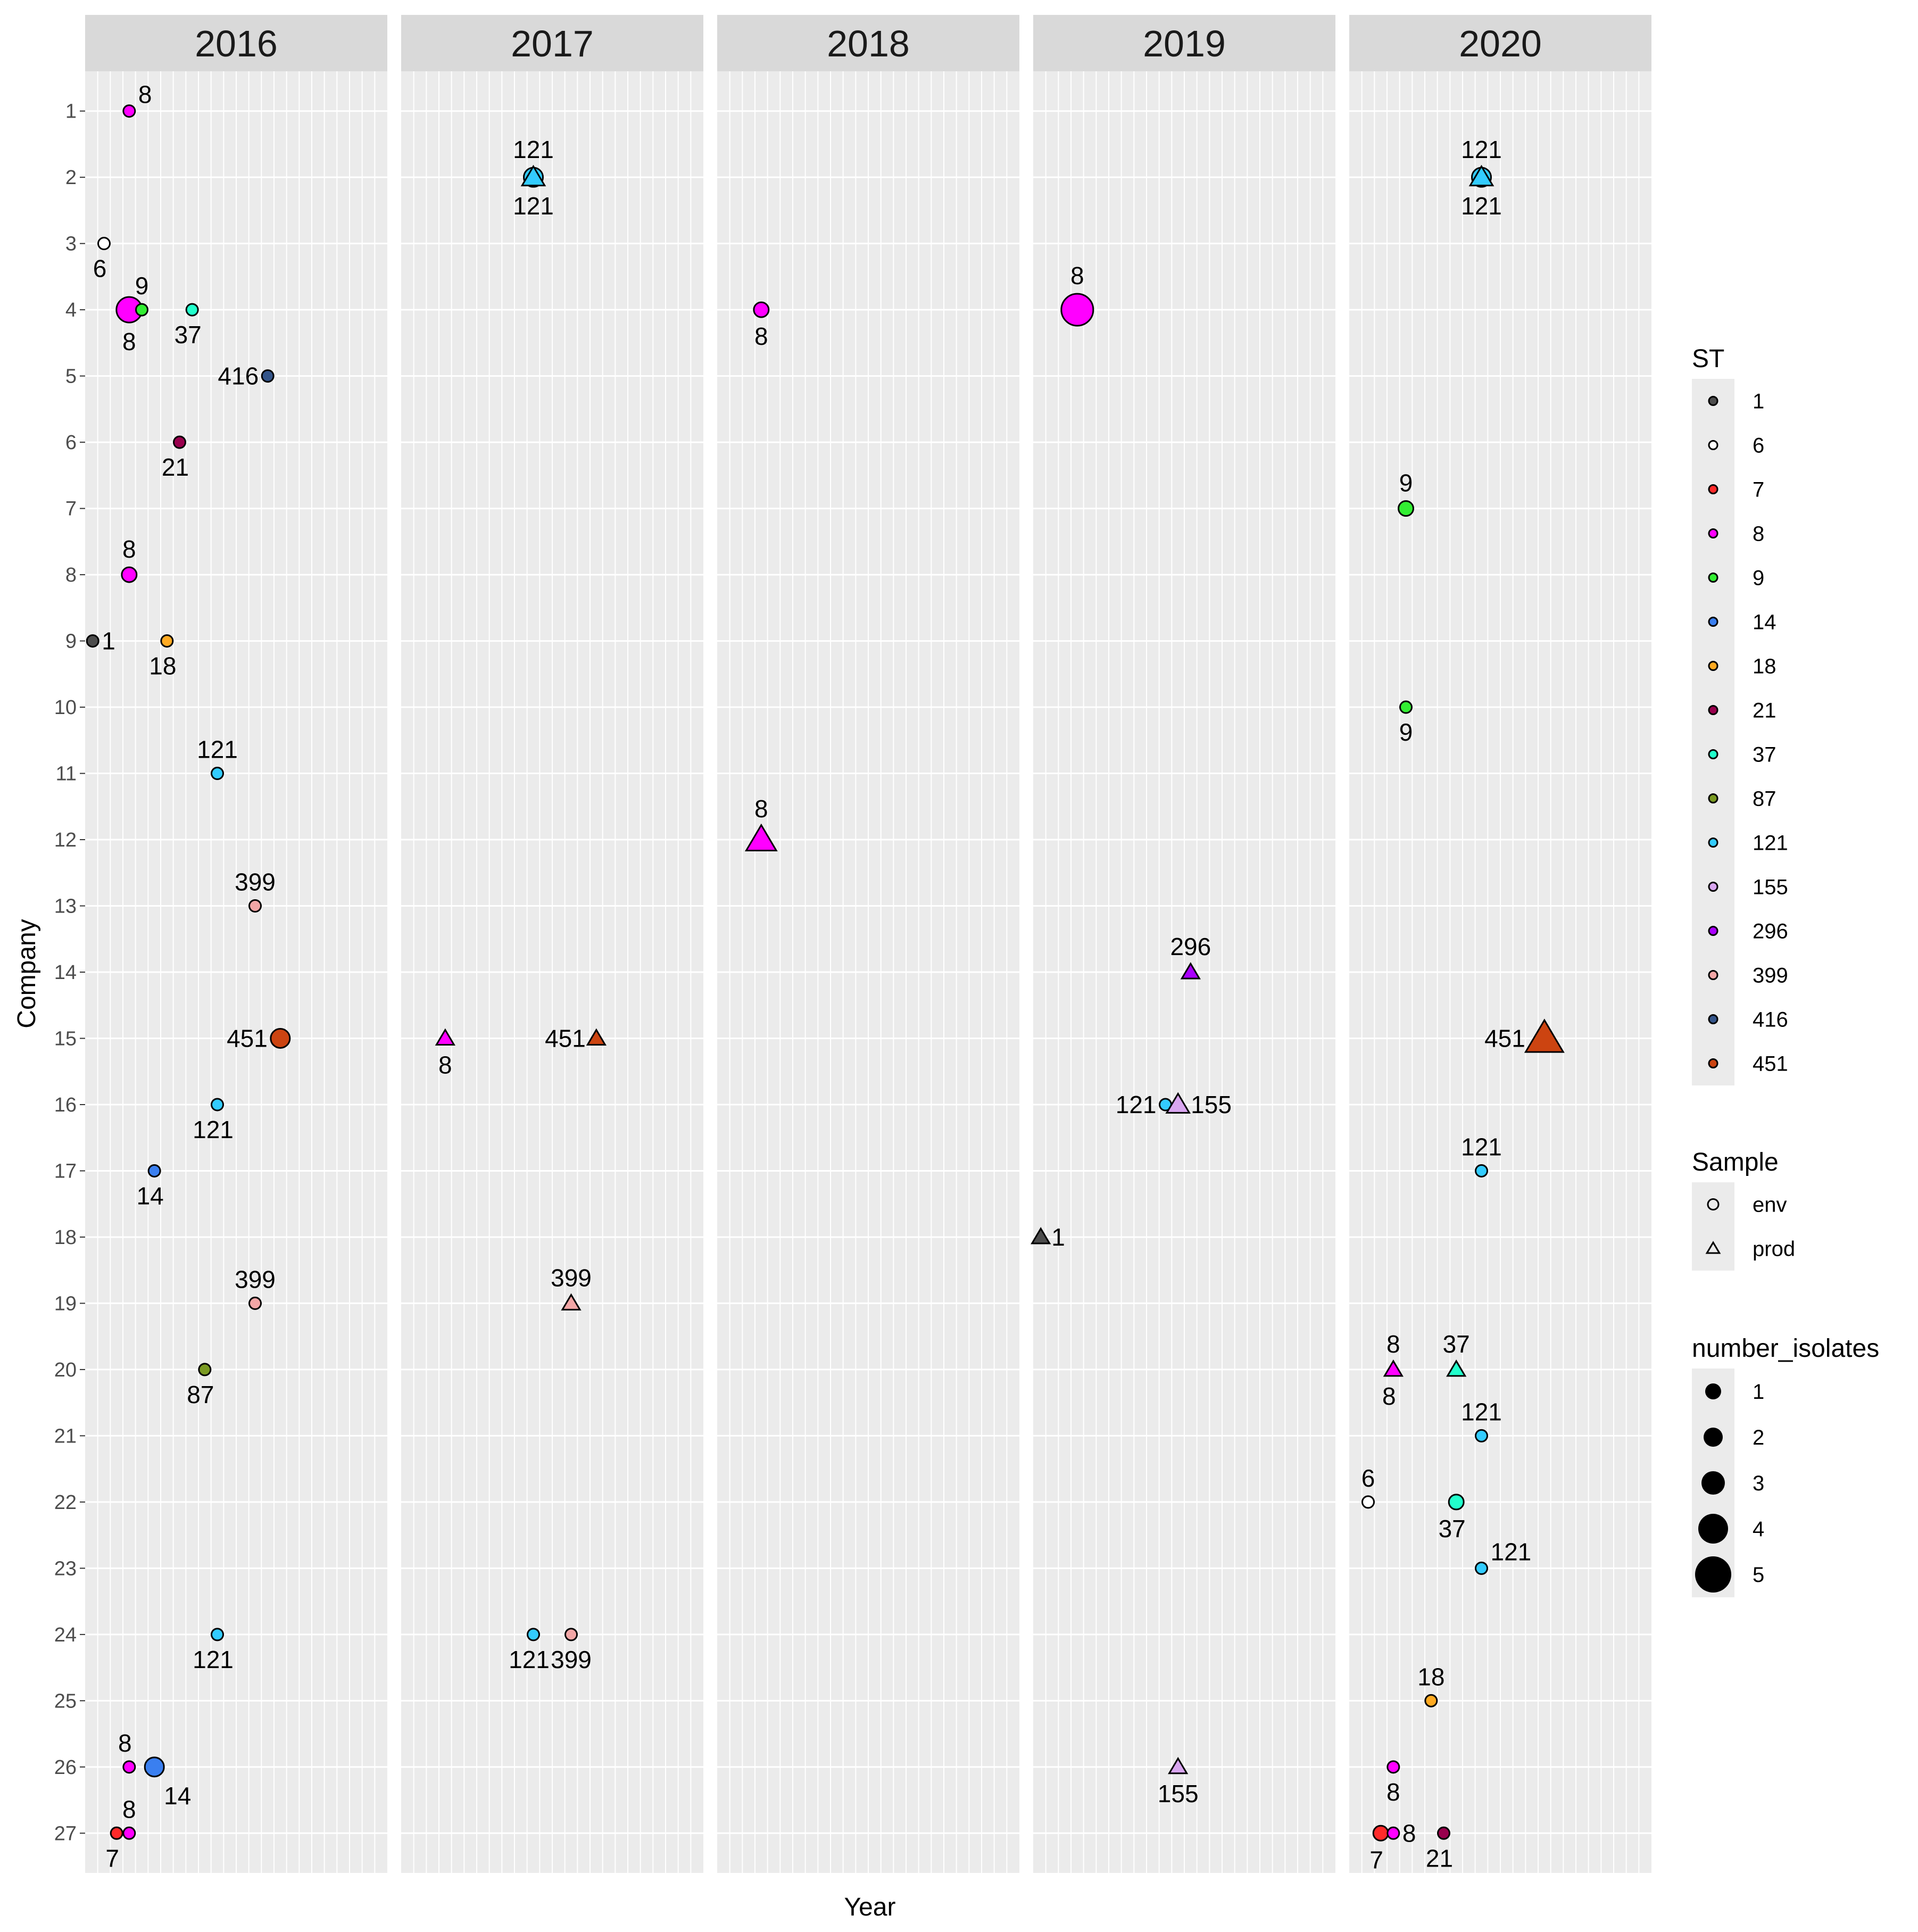 This screenshot has height=1932, width=1918. I want to click on point-st451-prod, so click(1544, 1035).